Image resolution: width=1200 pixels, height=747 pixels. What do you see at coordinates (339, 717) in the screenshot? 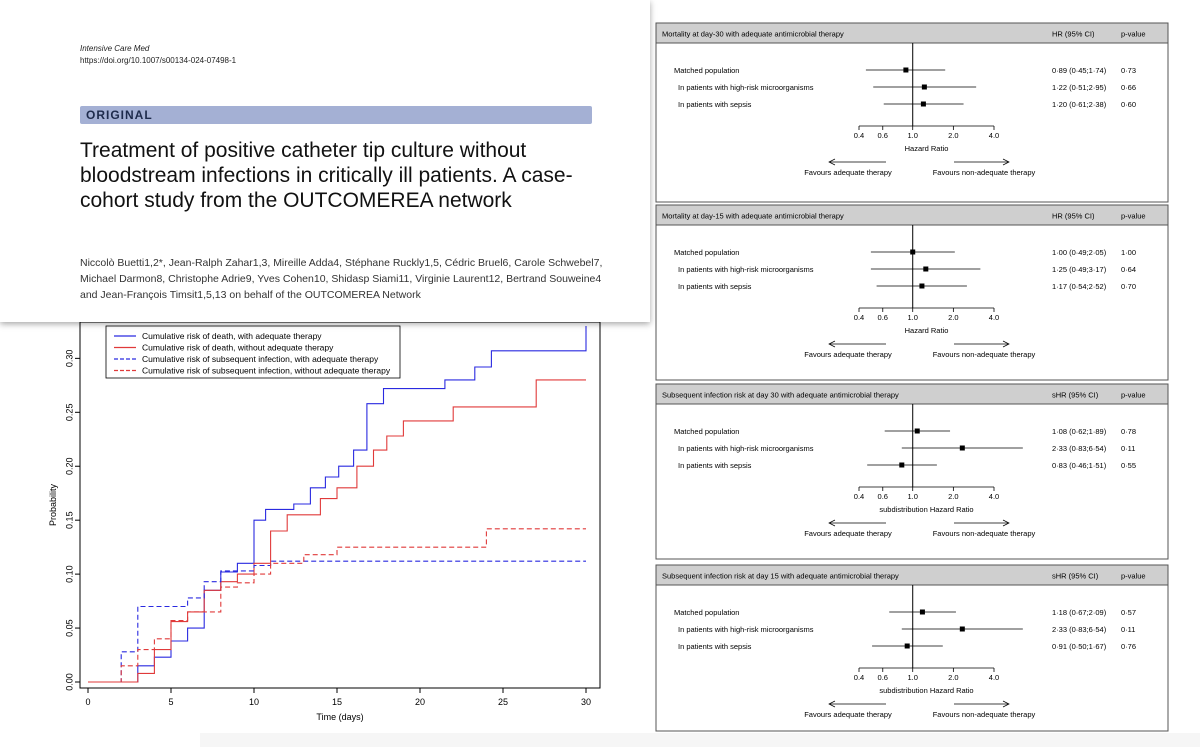
I see `x-axis-label: Time (days)` at bounding box center [339, 717].